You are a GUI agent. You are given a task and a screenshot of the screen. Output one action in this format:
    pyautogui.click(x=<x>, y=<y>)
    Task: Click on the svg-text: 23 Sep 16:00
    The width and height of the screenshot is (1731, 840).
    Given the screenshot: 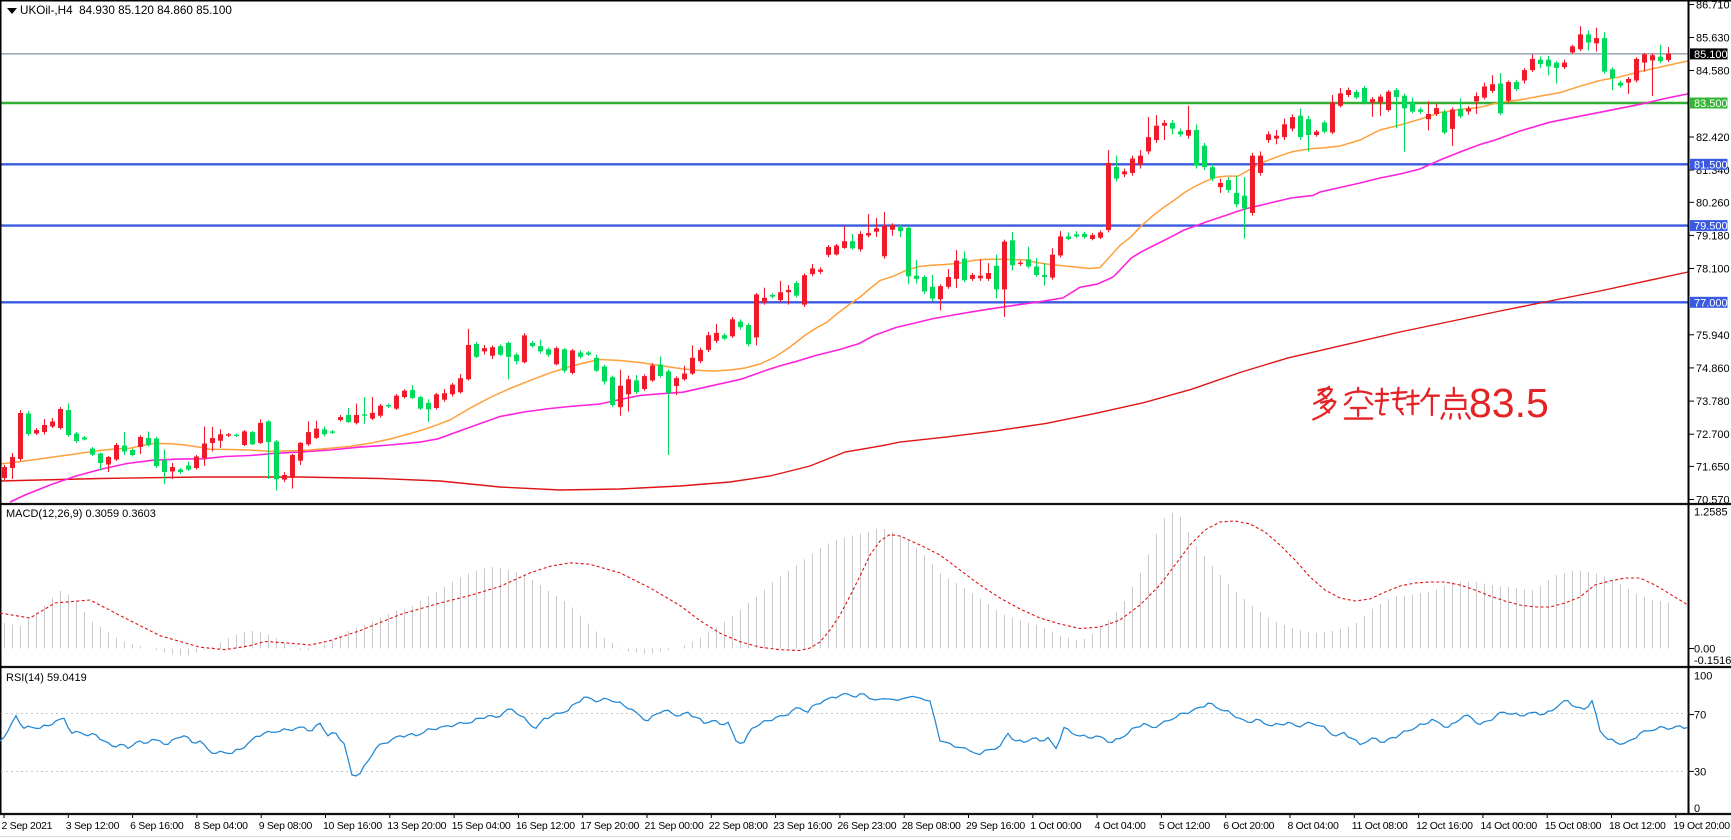 What is the action you would take?
    pyautogui.click(x=802, y=826)
    